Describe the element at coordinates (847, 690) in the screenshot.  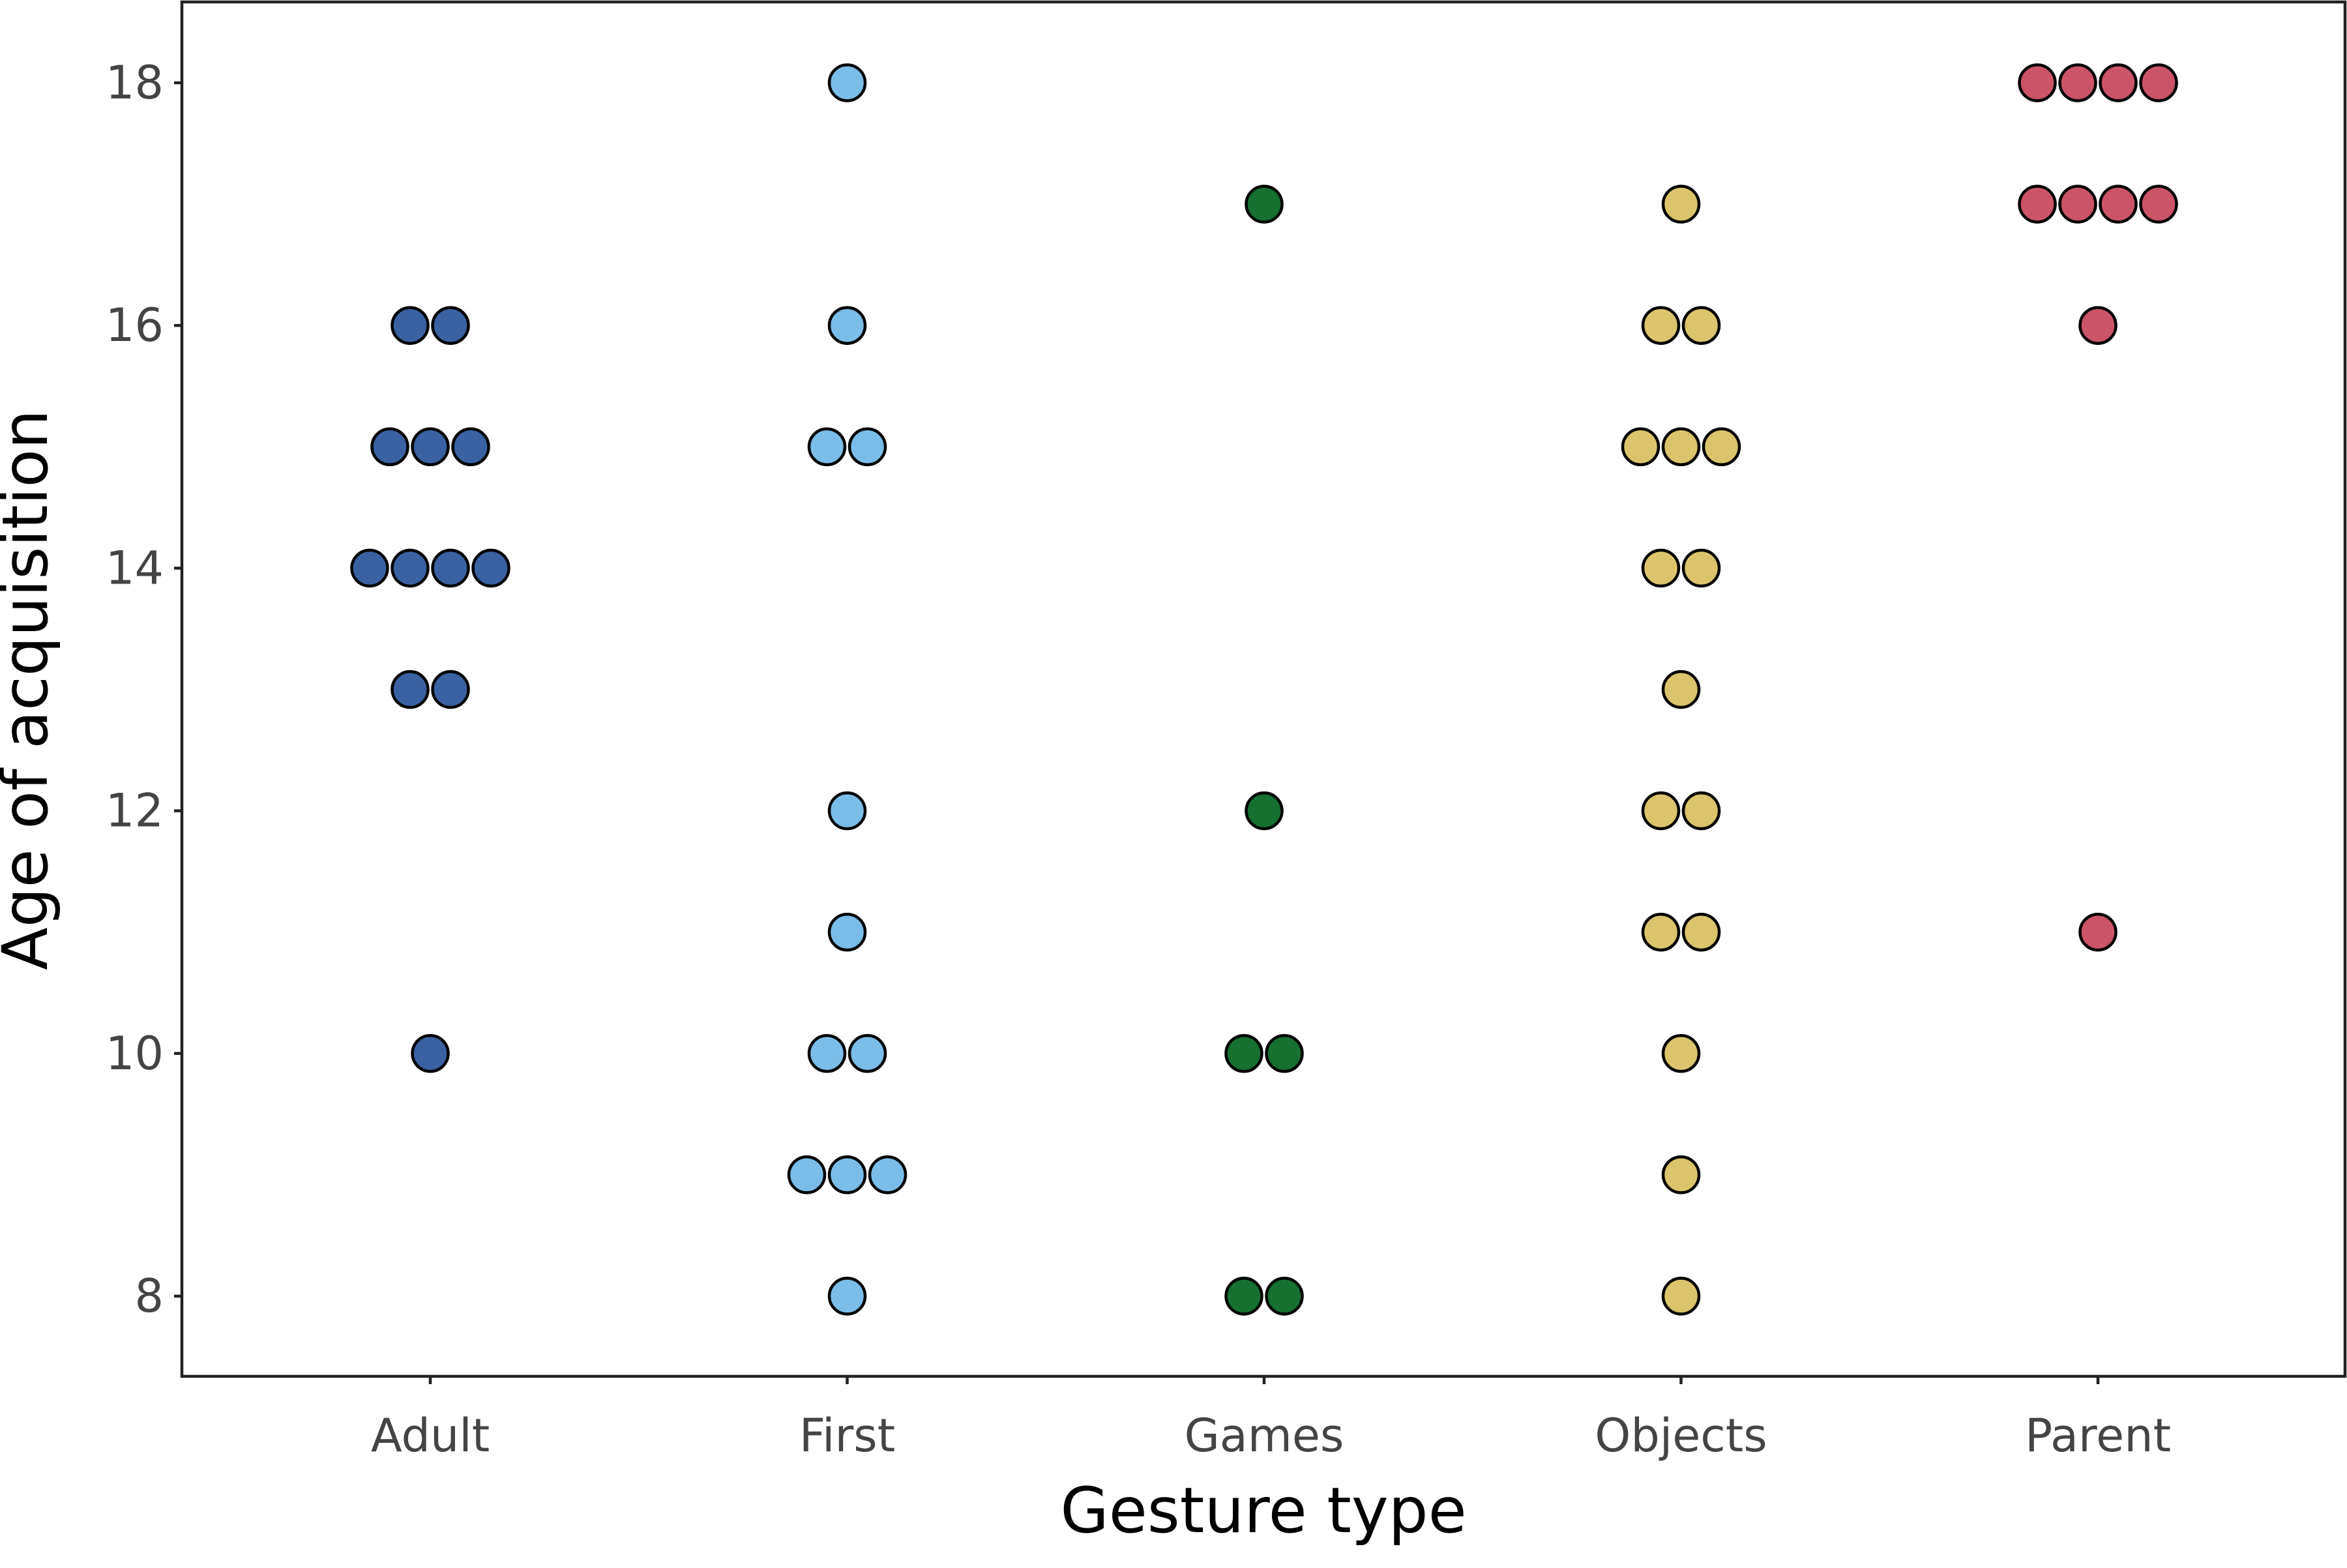
I see `series-first` at that location.